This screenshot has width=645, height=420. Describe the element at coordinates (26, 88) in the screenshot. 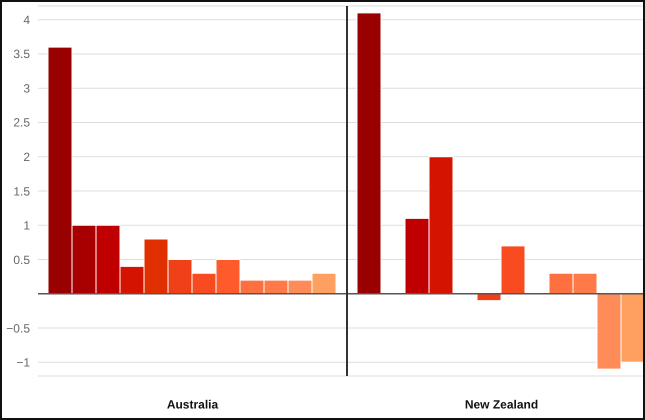

I see `y-tick-label: 3` at that location.